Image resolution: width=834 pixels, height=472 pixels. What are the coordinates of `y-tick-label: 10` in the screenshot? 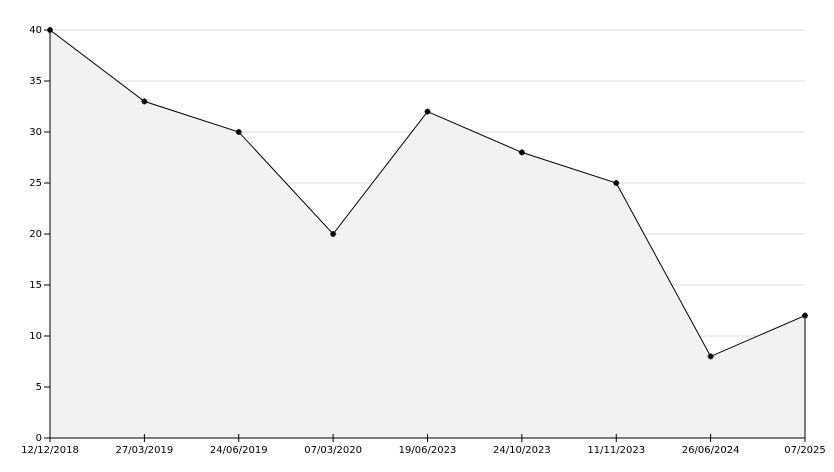 It's located at (35, 336).